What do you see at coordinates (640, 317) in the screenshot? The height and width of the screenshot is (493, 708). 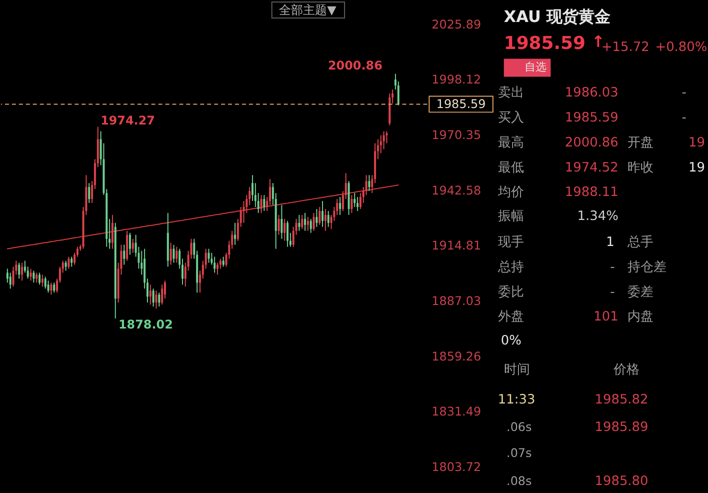 I see `text: 内盘` at bounding box center [640, 317].